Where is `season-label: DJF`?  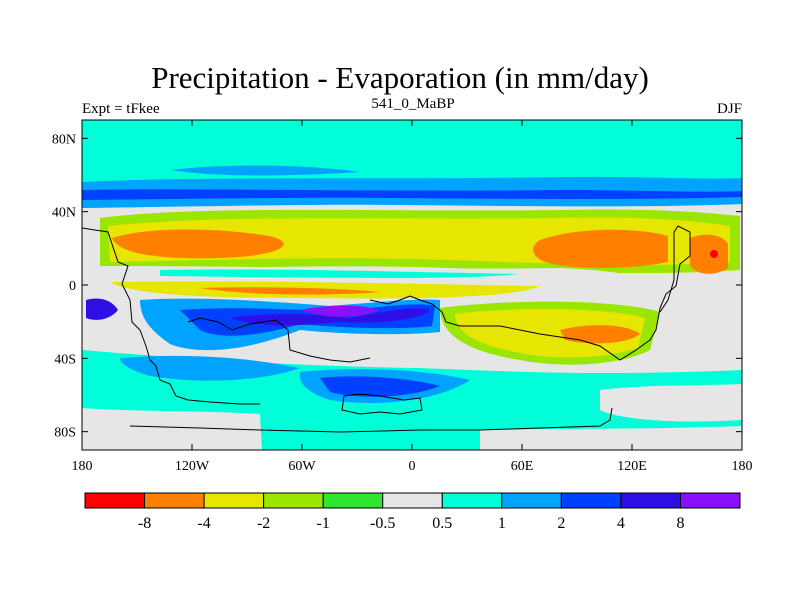 season-label: DJF is located at coordinates (729, 109).